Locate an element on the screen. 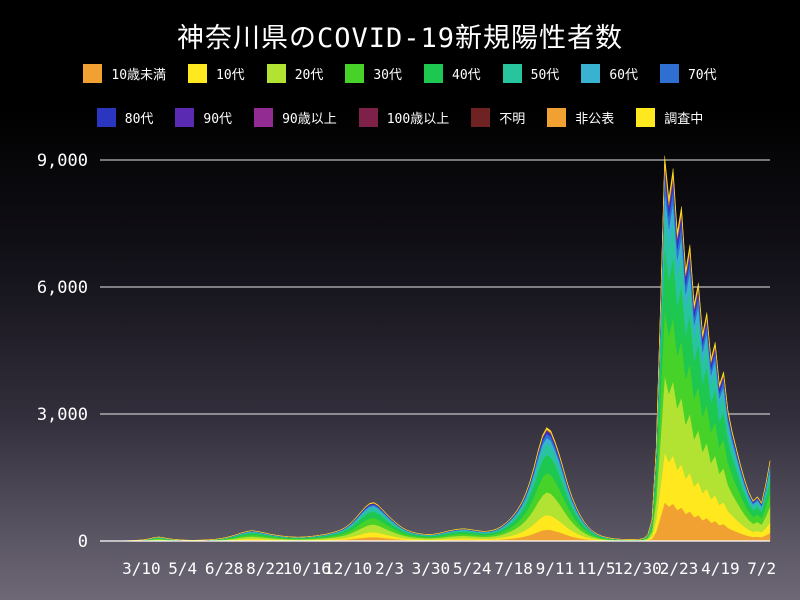  legend-item: 90歳以上 is located at coordinates (295, 117).